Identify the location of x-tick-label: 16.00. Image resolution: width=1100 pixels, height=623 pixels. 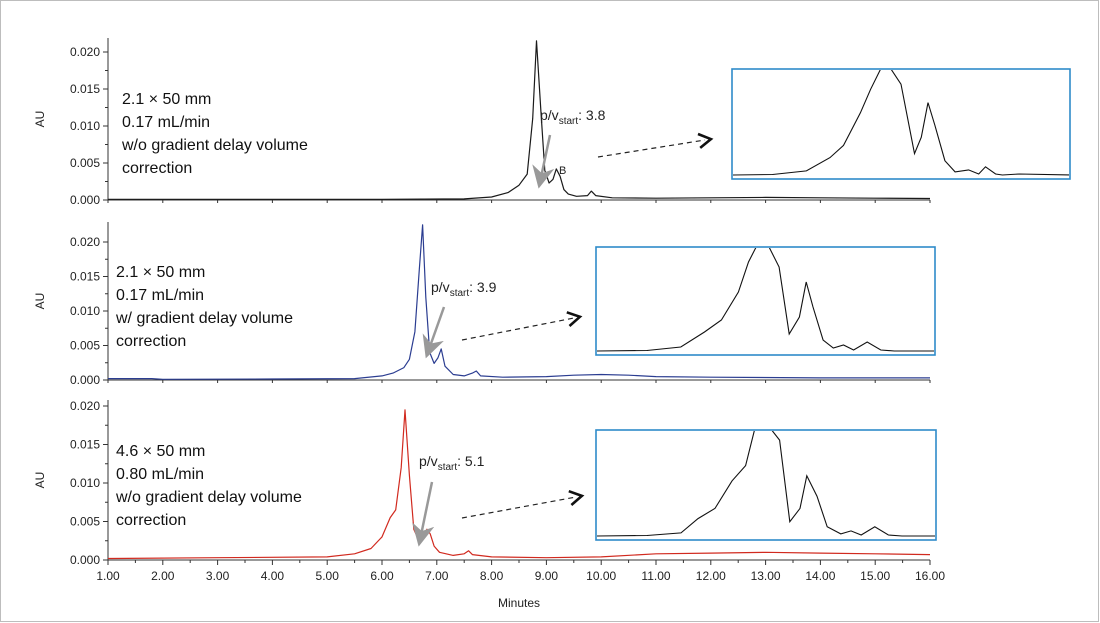
(930, 576).